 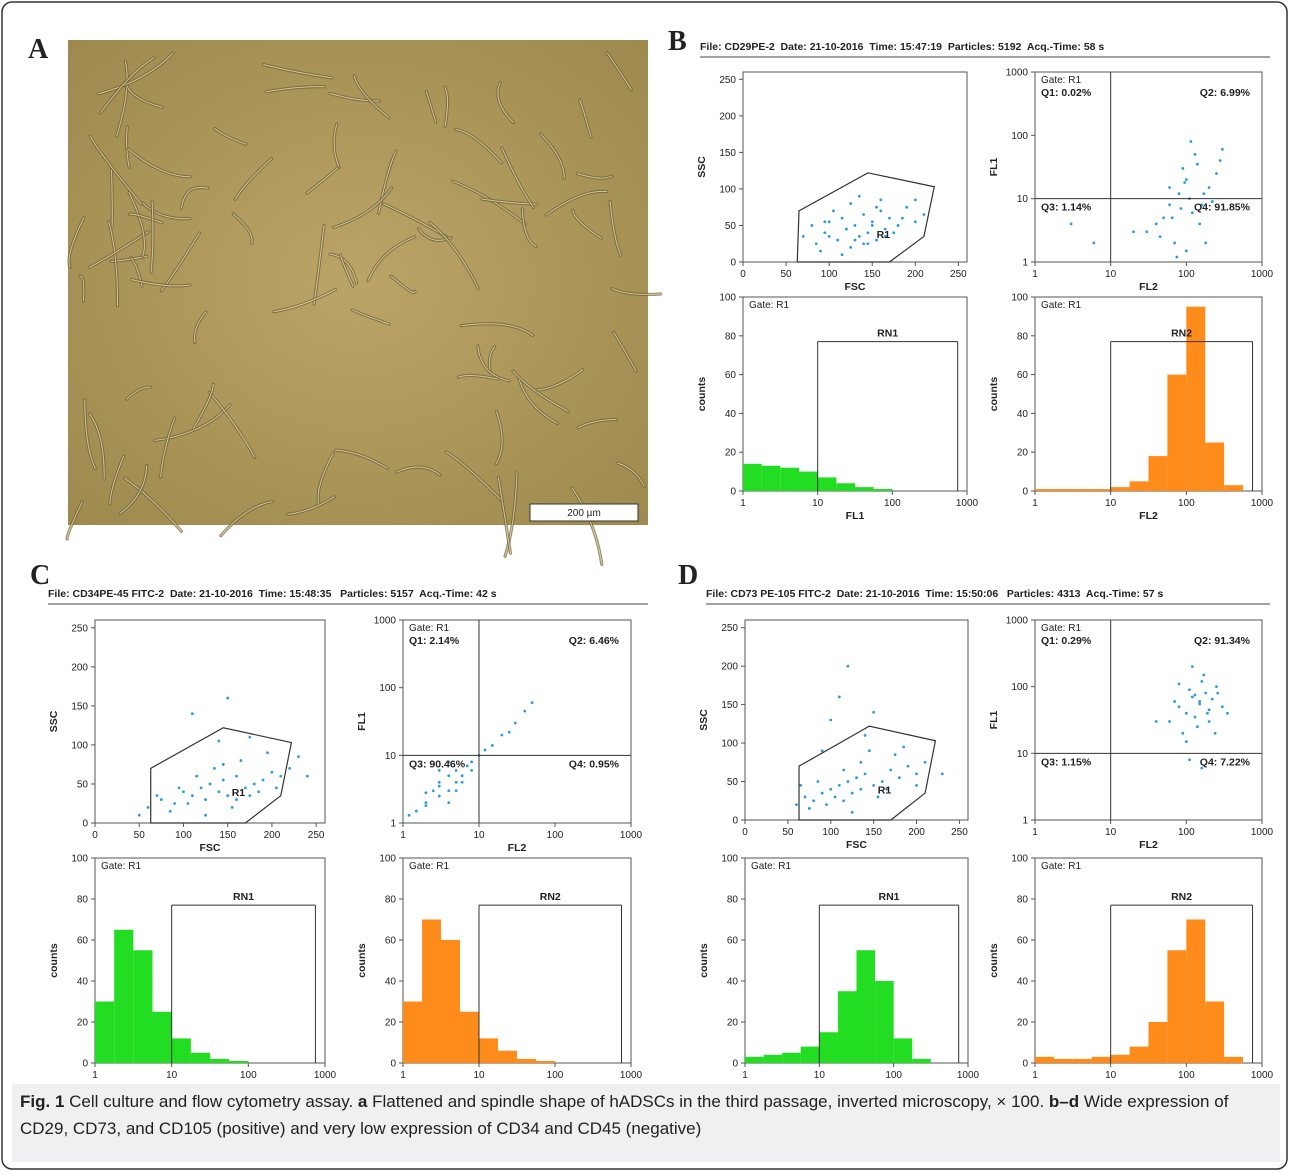 What do you see at coordinates (594, 764) in the screenshot?
I see `quadrant-label: Q4: 0.95%` at bounding box center [594, 764].